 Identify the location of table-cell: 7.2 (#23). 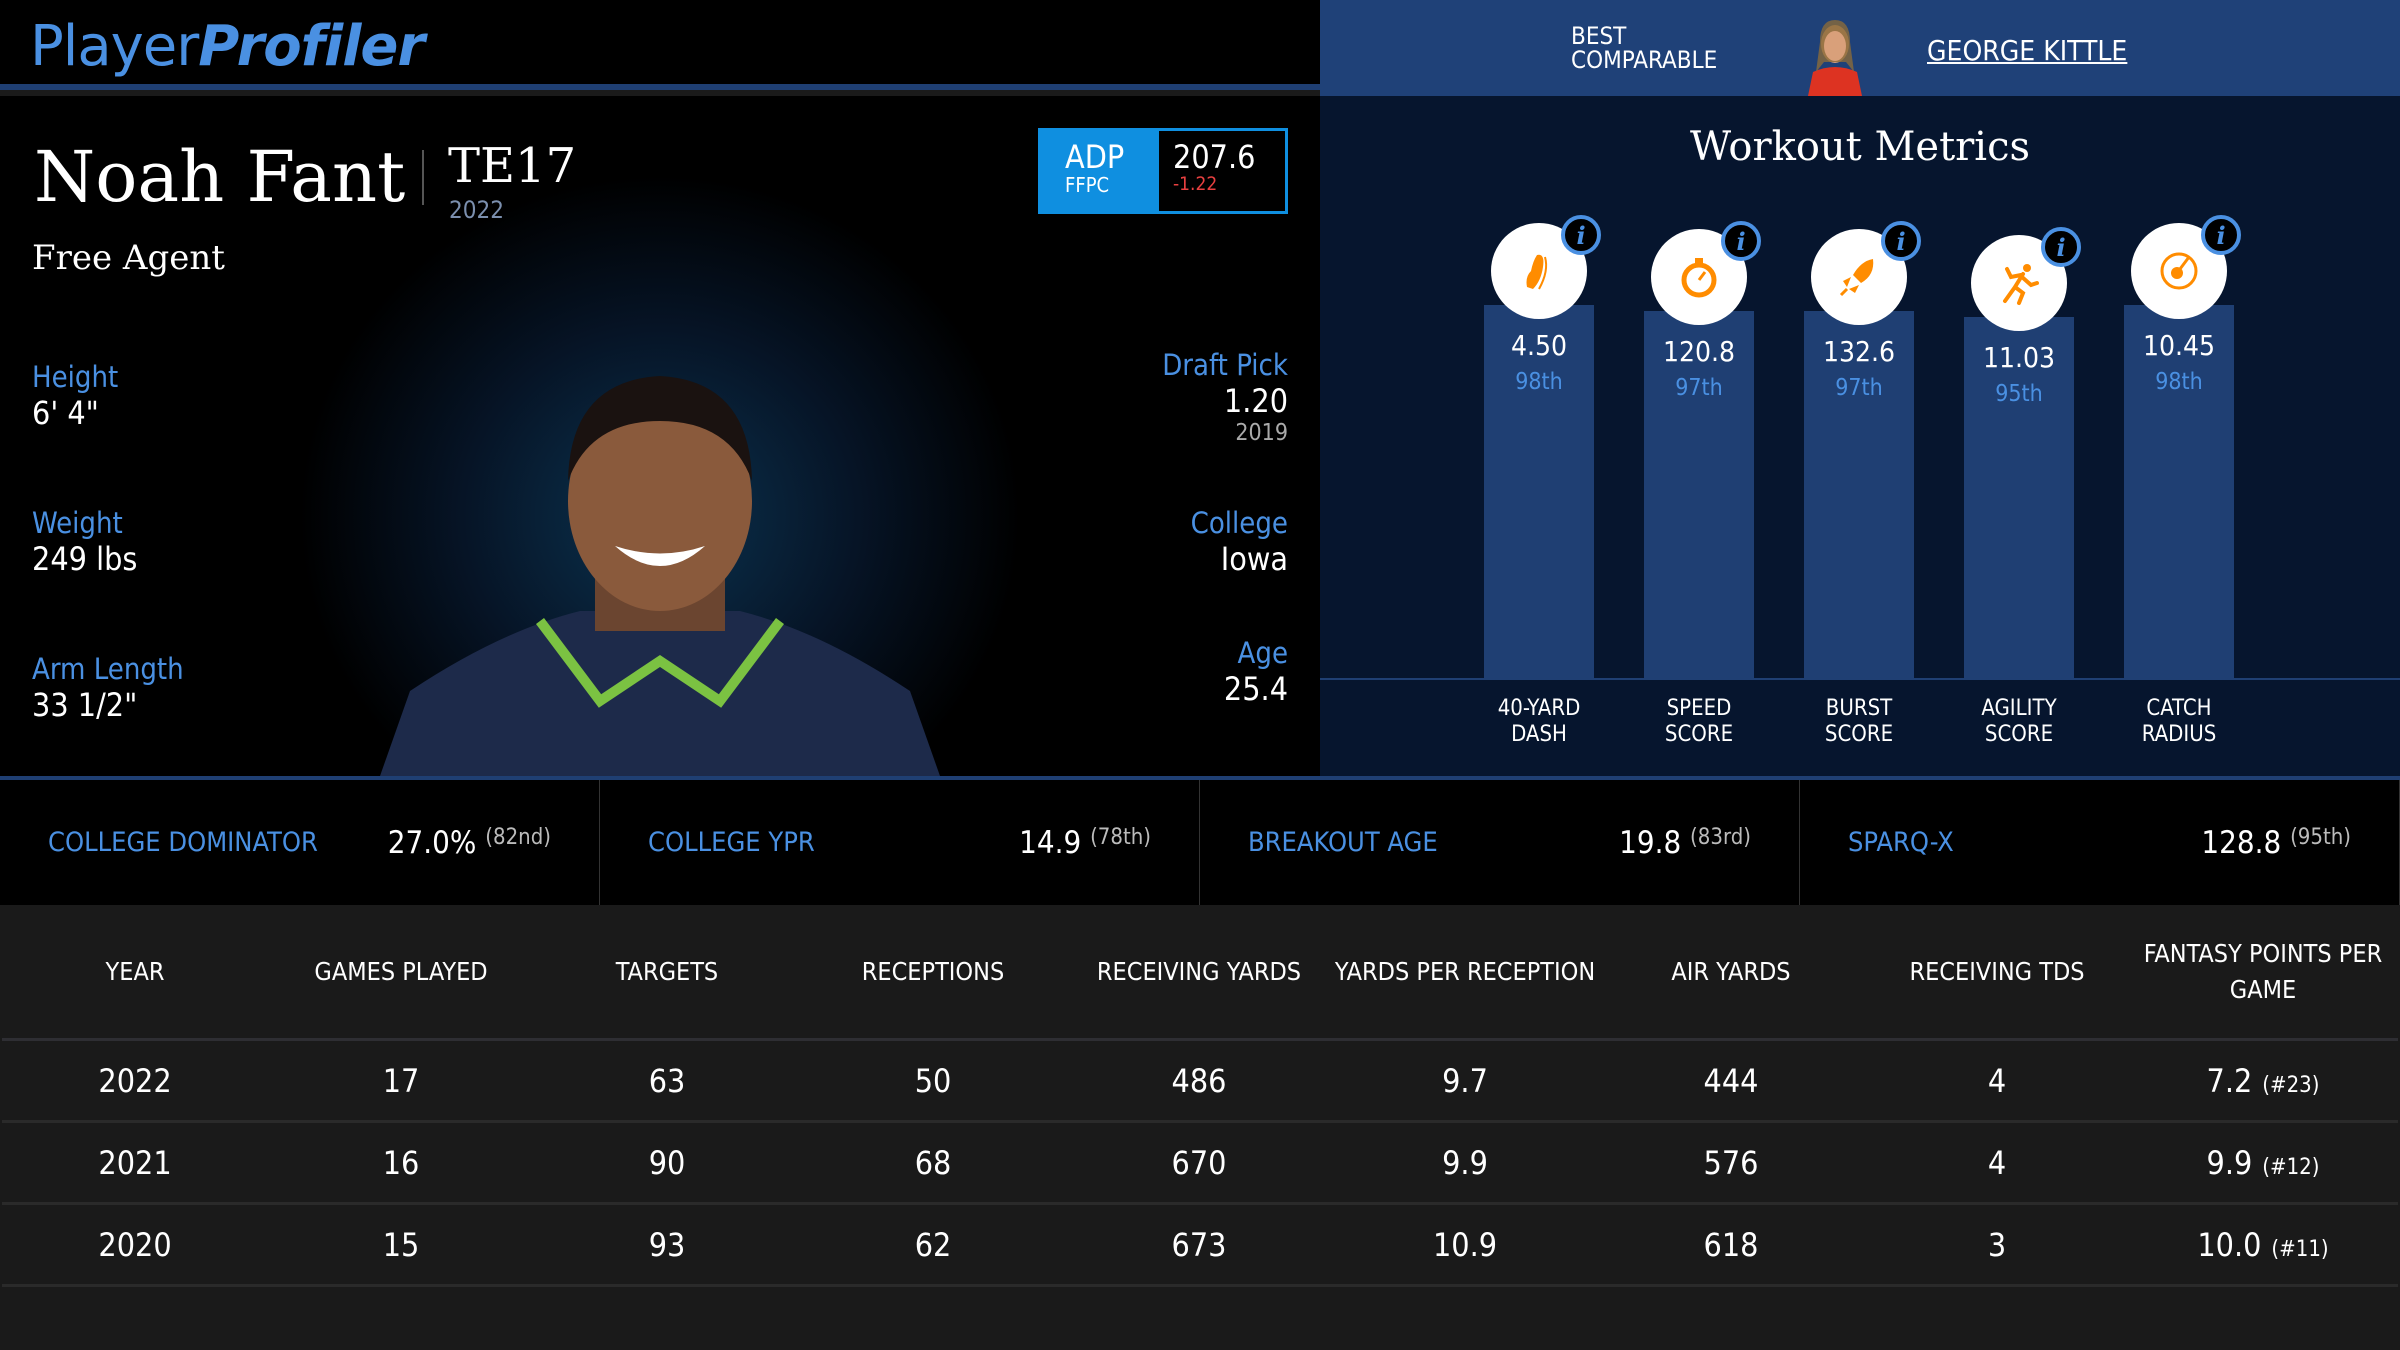
(2263, 1081).